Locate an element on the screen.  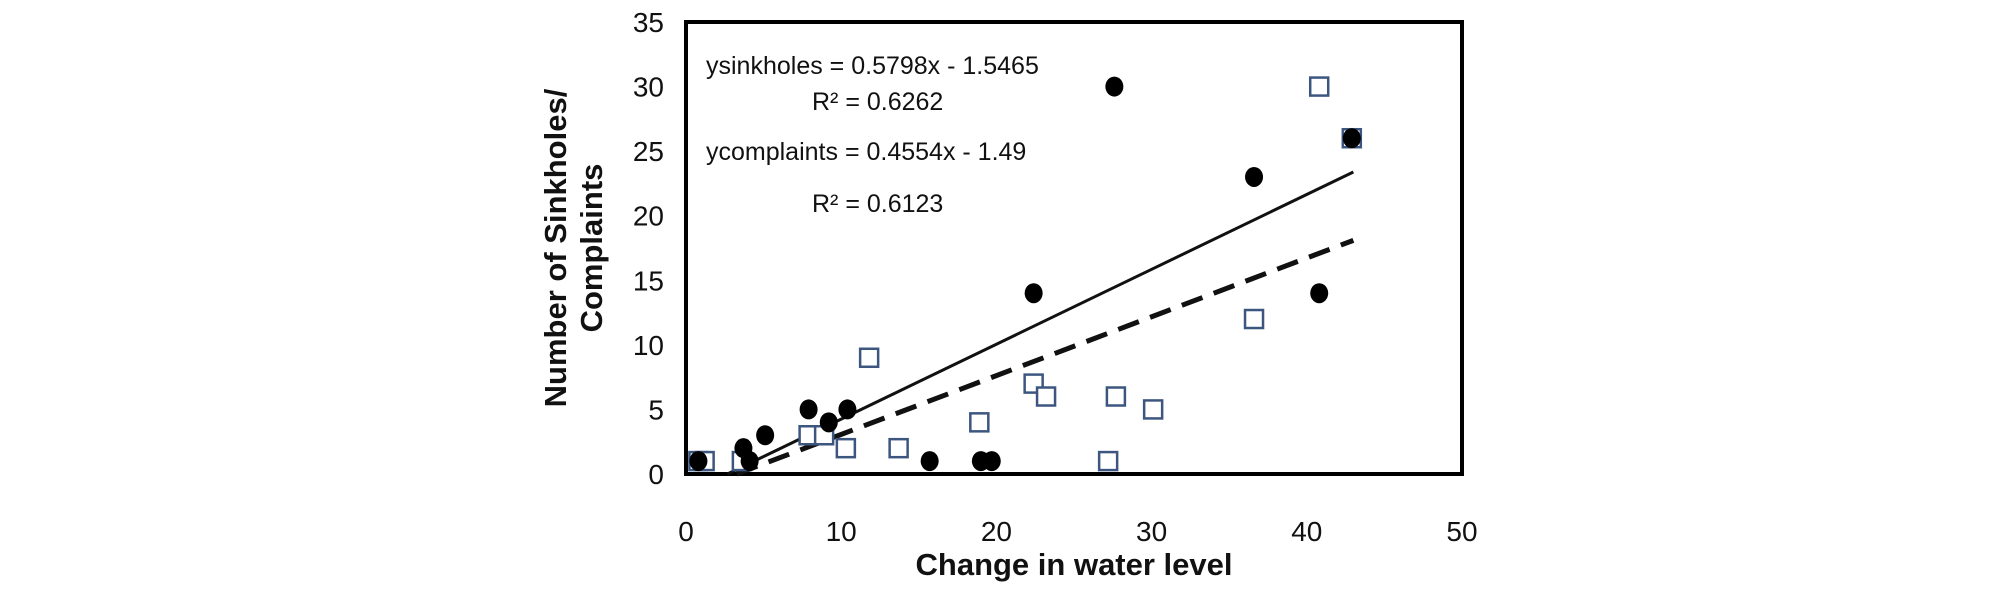
complaints-trendline is located at coordinates (1045, 357).